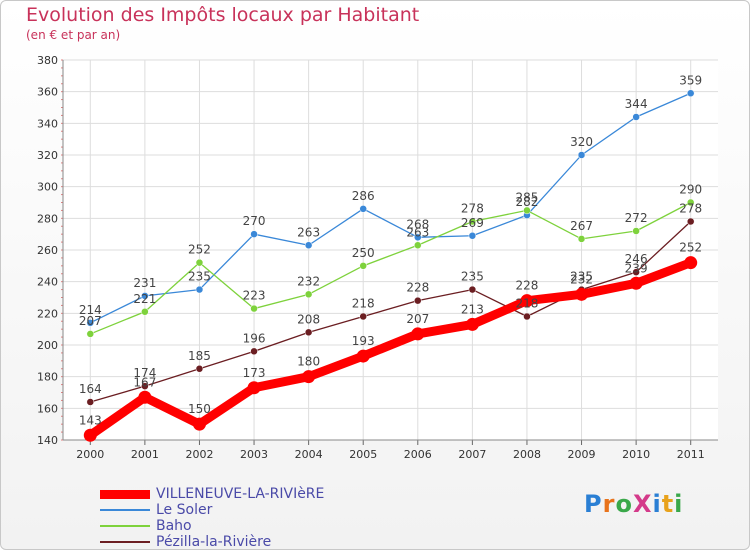 The width and height of the screenshot is (750, 550). What do you see at coordinates (691, 454) in the screenshot?
I see `x-tick-label: 2011` at bounding box center [691, 454].